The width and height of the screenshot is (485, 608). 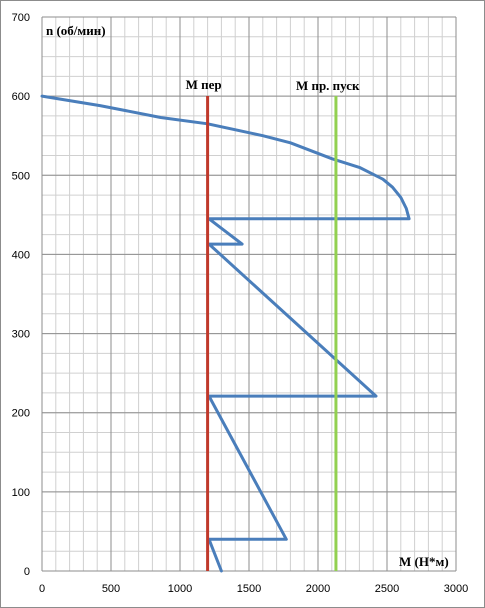 What do you see at coordinates (204, 84) in the screenshot?
I see `series-label-m-per: М пер` at bounding box center [204, 84].